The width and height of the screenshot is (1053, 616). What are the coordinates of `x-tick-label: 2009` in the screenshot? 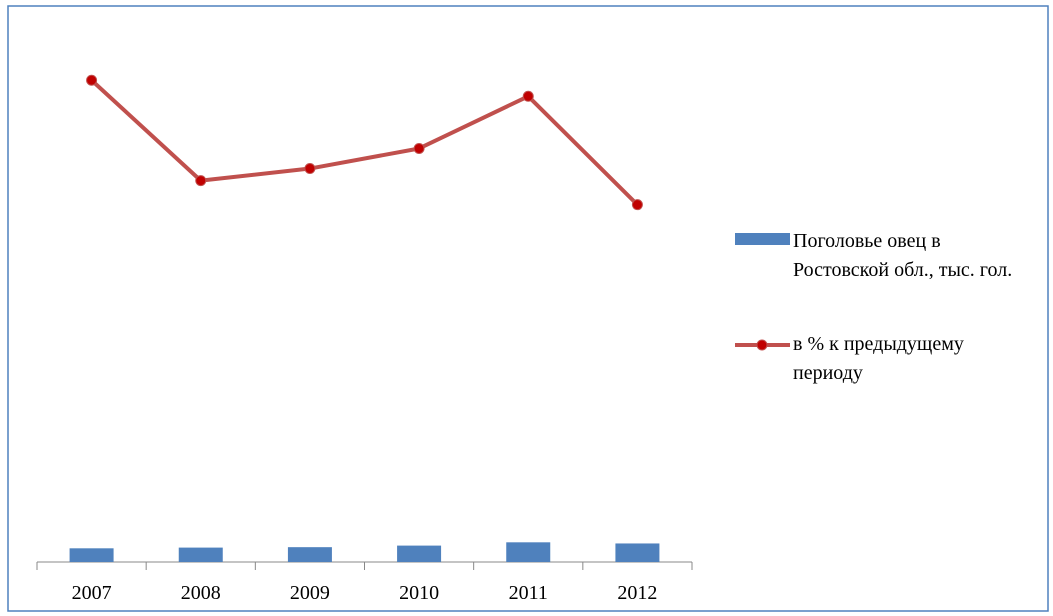 It's located at (310, 593).